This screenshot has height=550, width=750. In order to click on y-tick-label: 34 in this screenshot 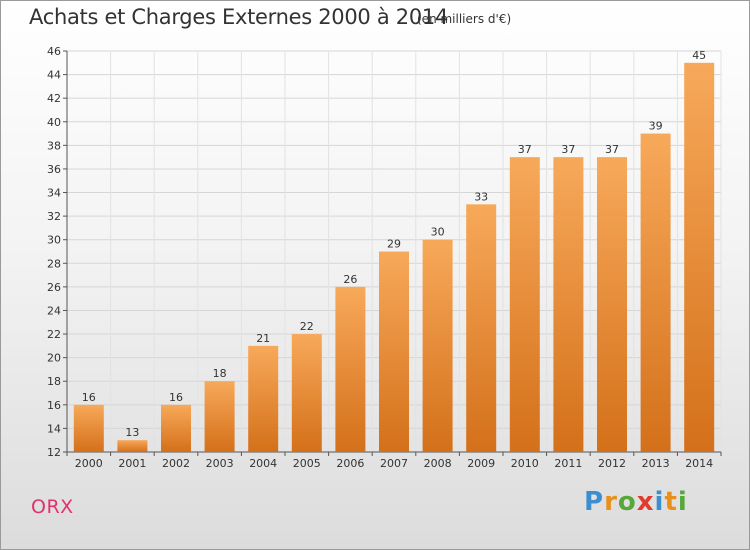, I will do `click(54, 193)`.